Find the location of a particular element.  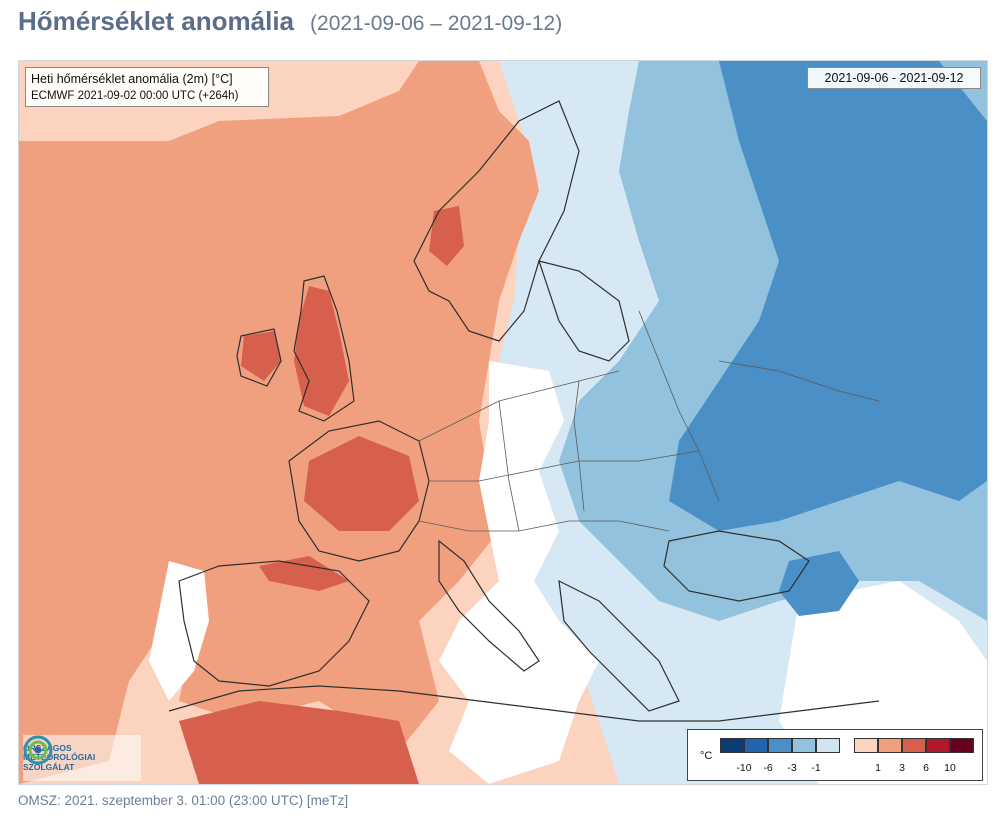

coastline-scandinavia is located at coordinates (496, 221).